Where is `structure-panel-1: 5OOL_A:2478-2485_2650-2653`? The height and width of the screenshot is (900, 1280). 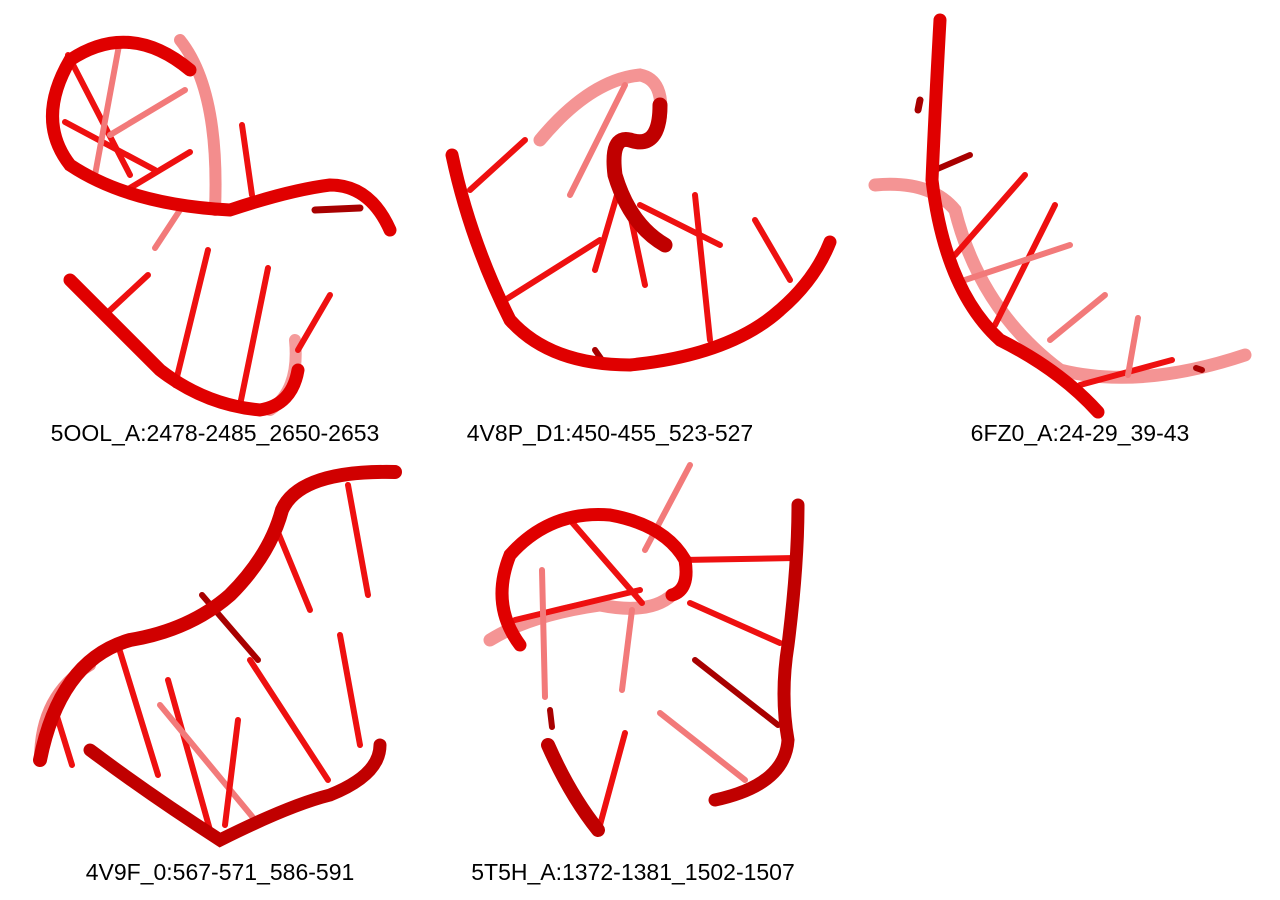 structure-panel-1: 5OOL_A:2478-2485_2650-2653 is located at coordinates (225, 230).